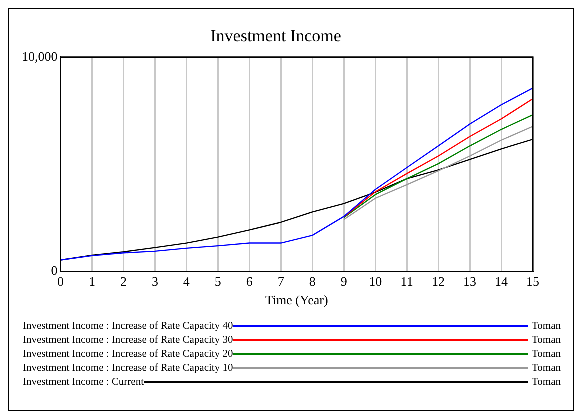 The width and height of the screenshot is (582, 419). What do you see at coordinates (296, 300) in the screenshot?
I see `x-axis-title: Time (Year)` at bounding box center [296, 300].